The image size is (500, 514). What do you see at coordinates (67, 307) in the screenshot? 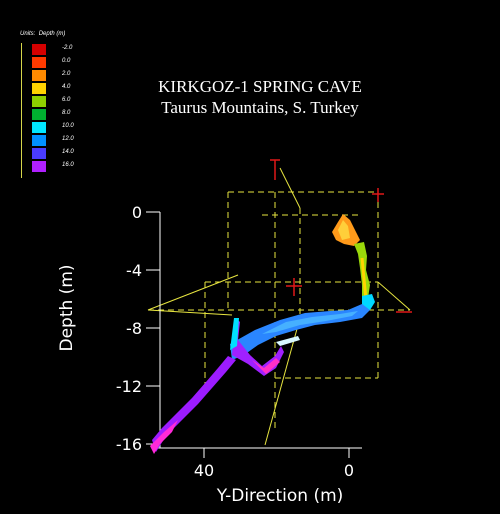
I see `depth-axis-title: Depth (m)` at bounding box center [67, 307].